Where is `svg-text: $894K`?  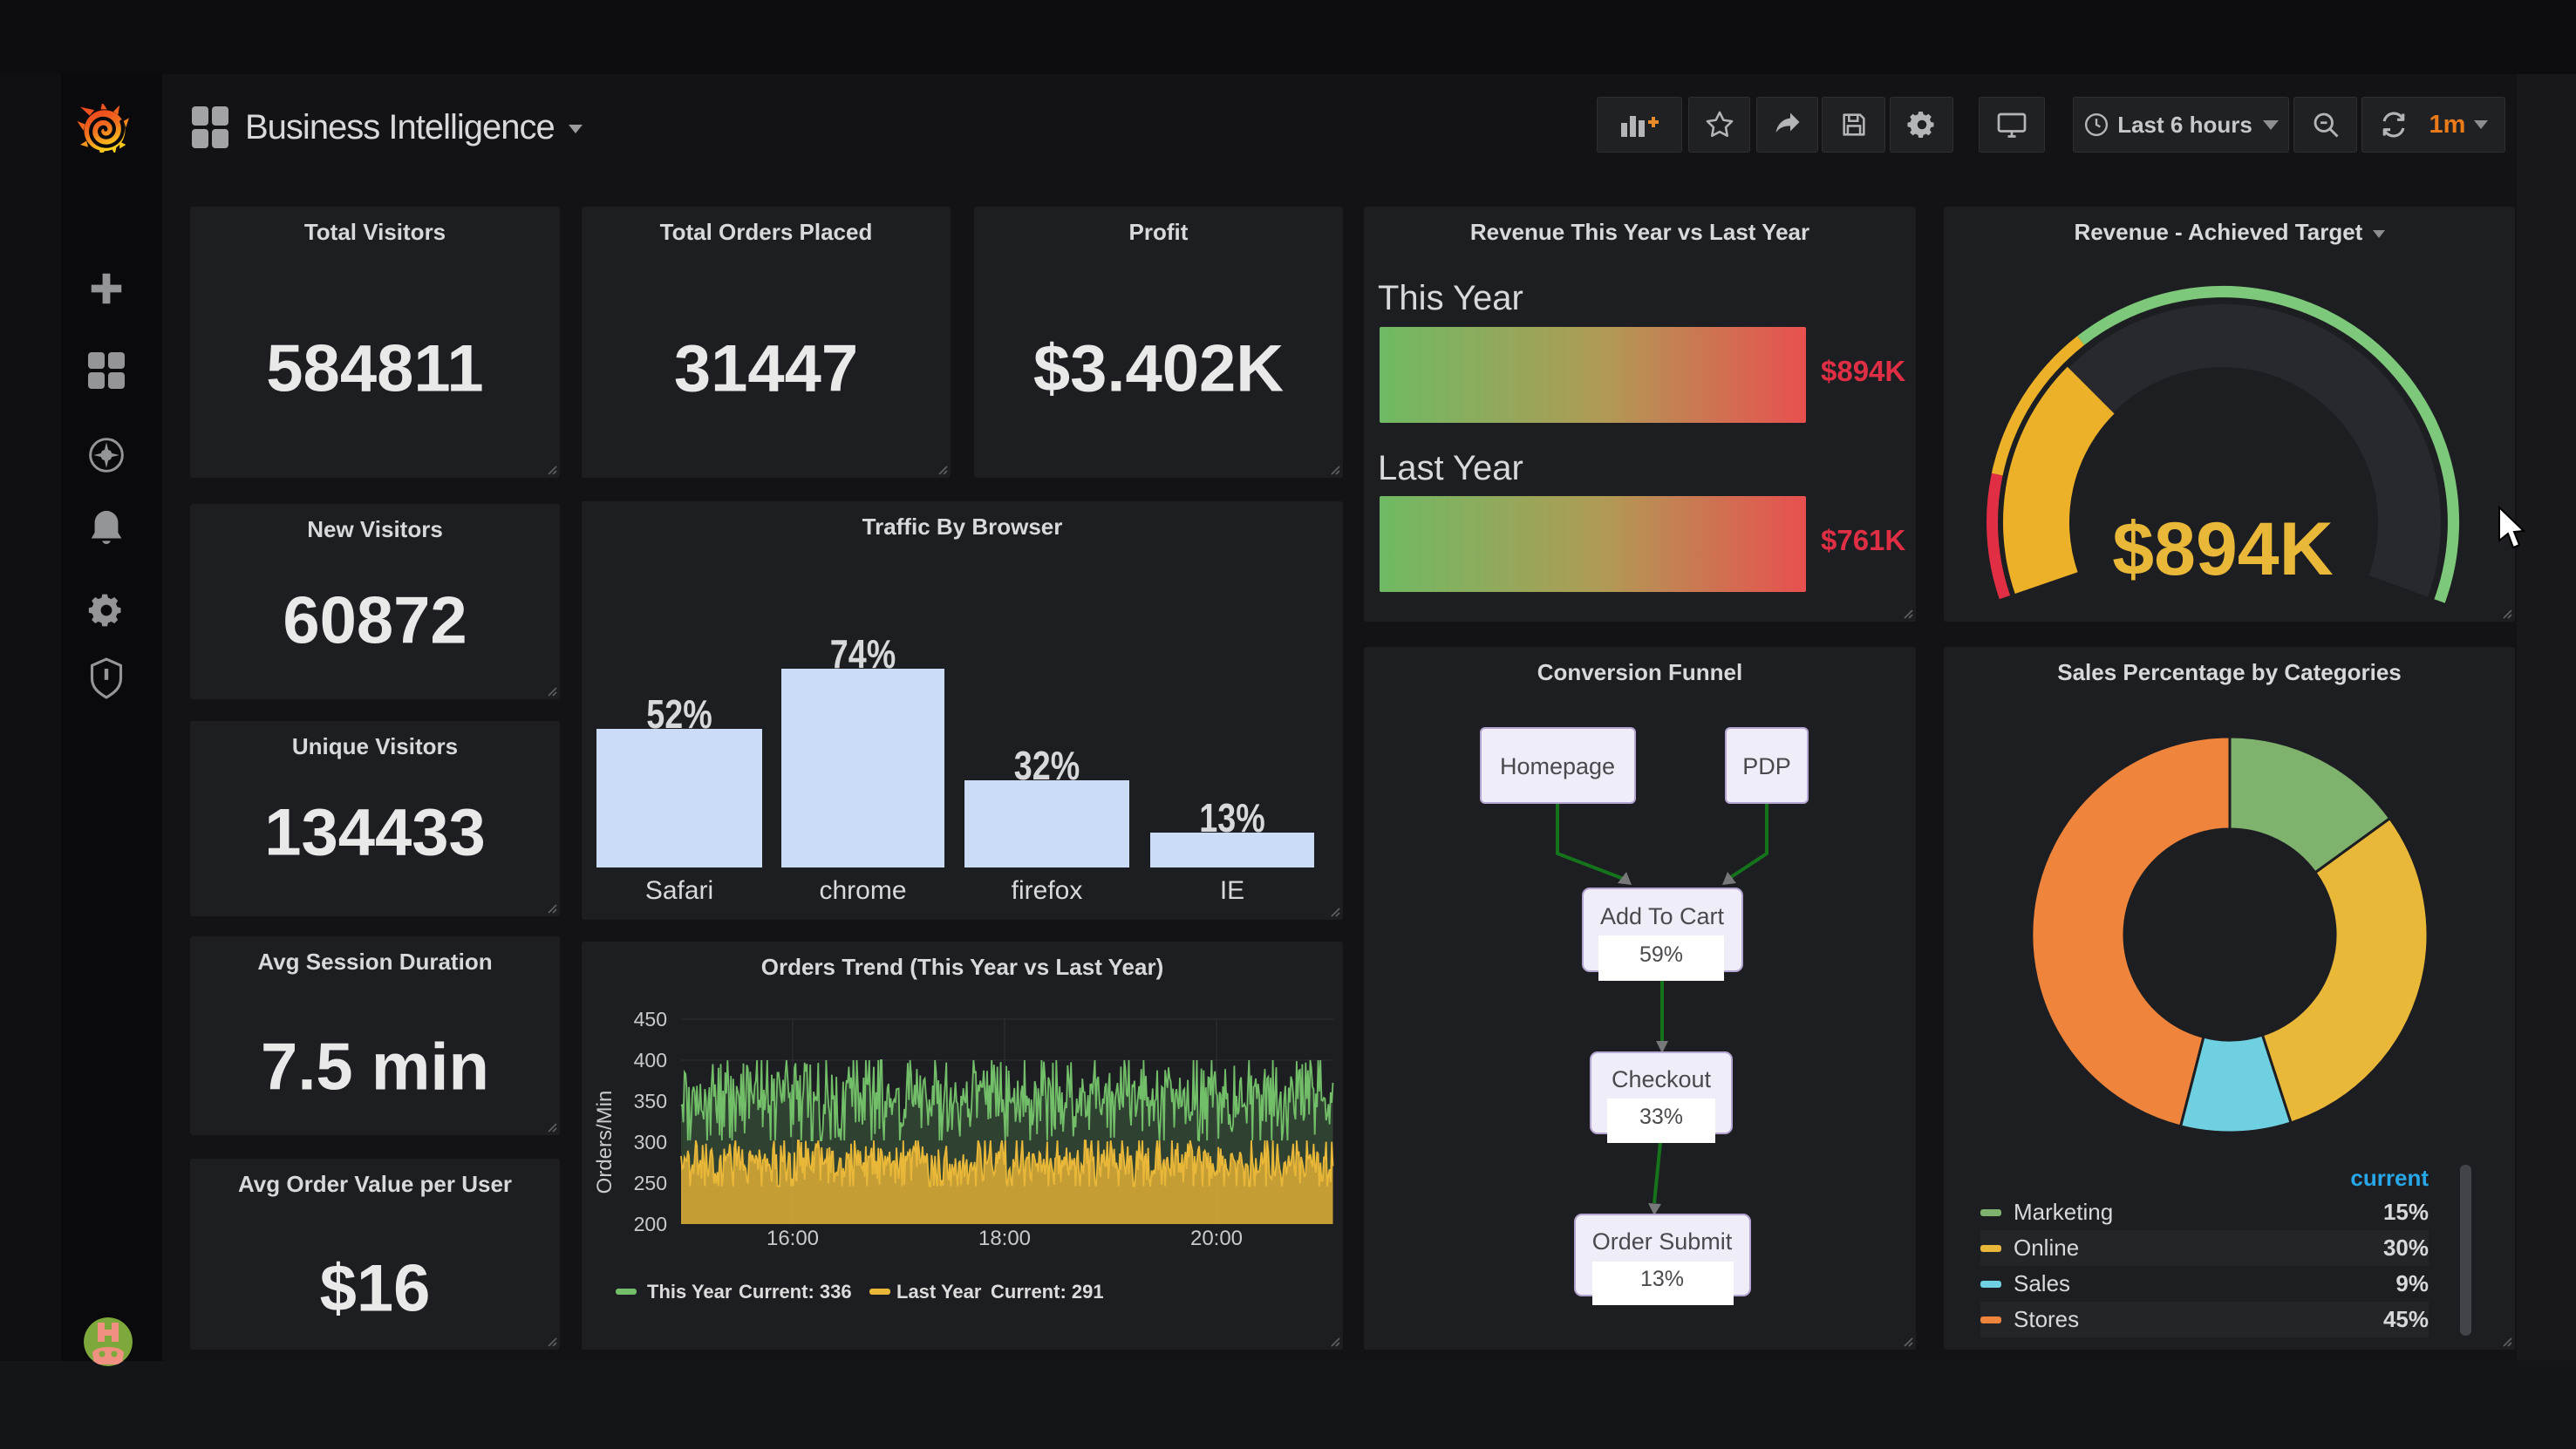 svg-text: $894K is located at coordinates (2222, 549).